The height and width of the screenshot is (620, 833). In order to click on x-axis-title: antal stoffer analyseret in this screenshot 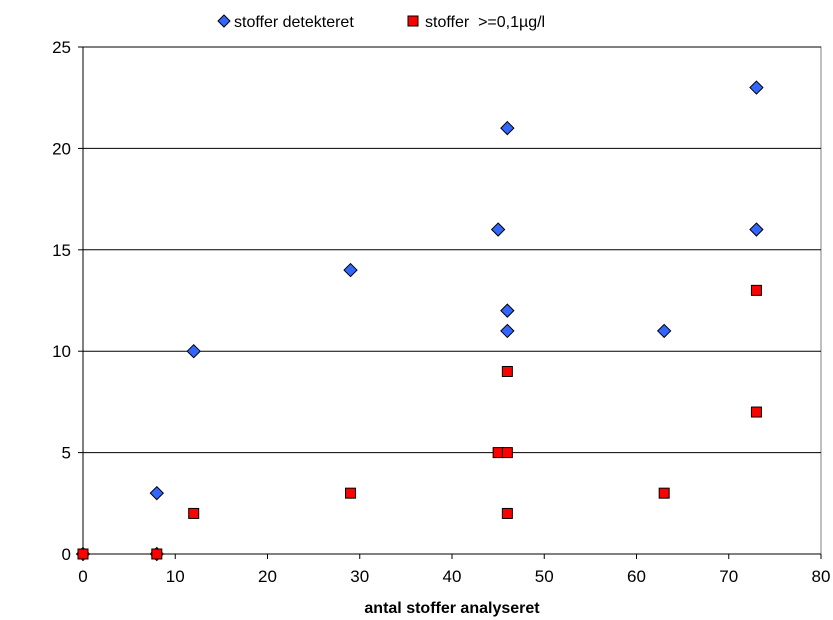, I will do `click(452, 608)`.